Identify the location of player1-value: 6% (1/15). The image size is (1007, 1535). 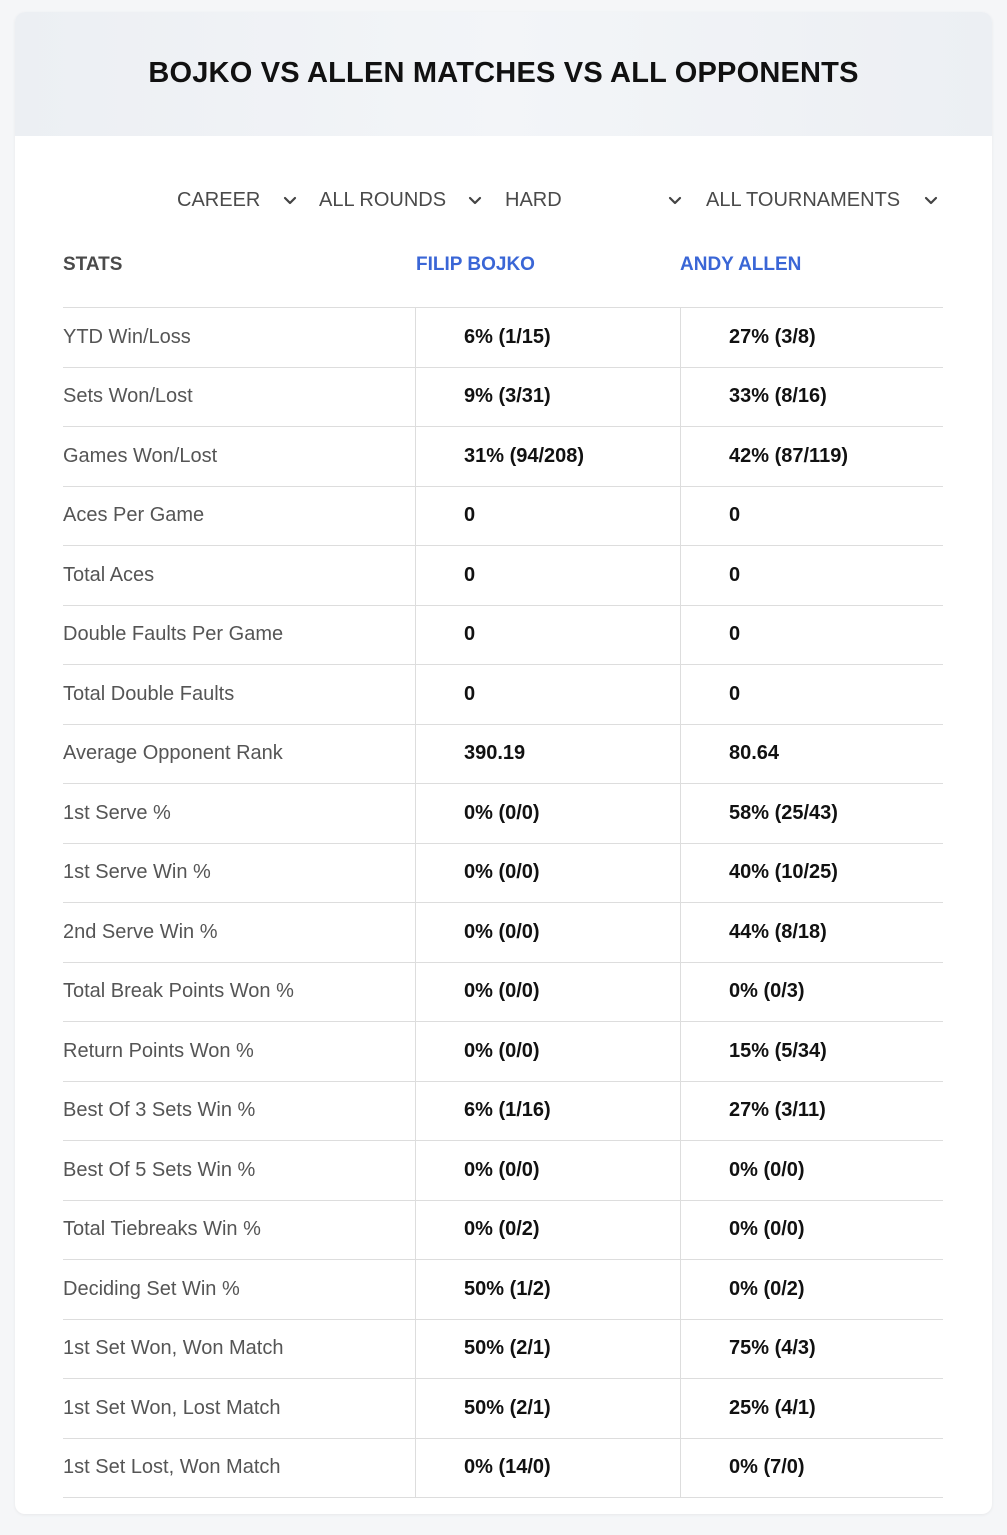
(547, 337).